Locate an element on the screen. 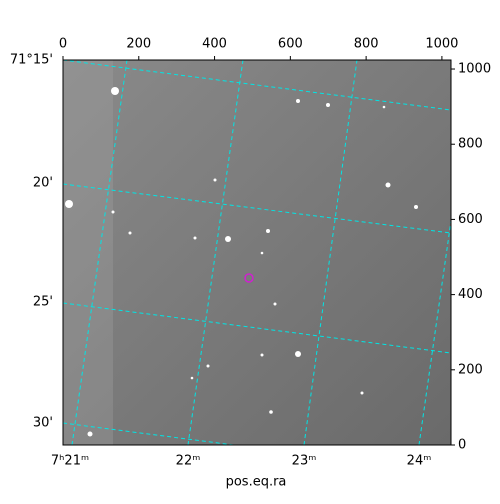 The image size is (500, 504). dec-tick-label: 30' is located at coordinates (43, 423).